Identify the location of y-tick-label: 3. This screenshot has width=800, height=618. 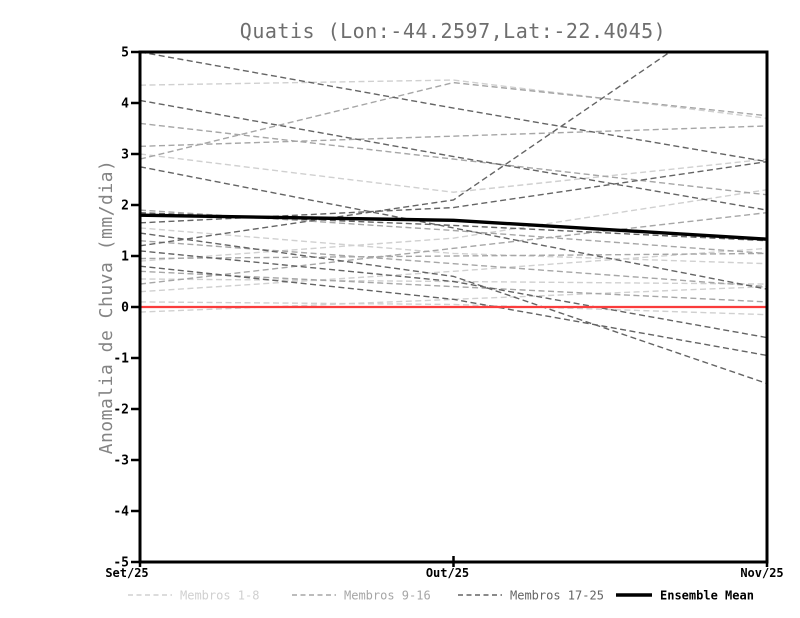
(125, 155).